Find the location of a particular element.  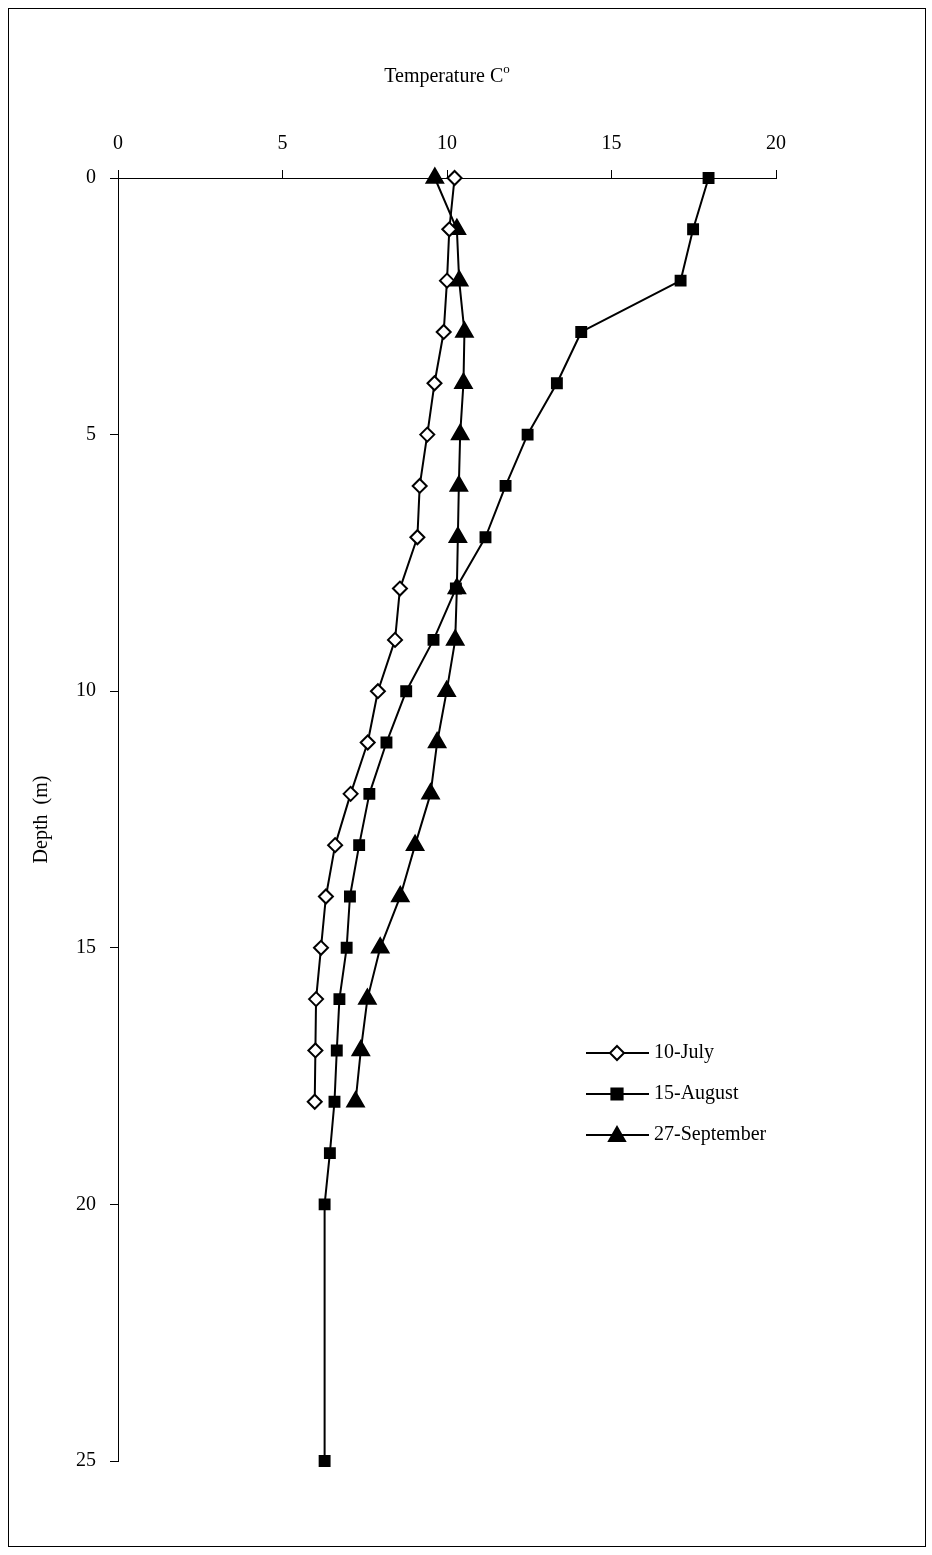

y-axis-title: Depth (m) is located at coordinates (41, 819).